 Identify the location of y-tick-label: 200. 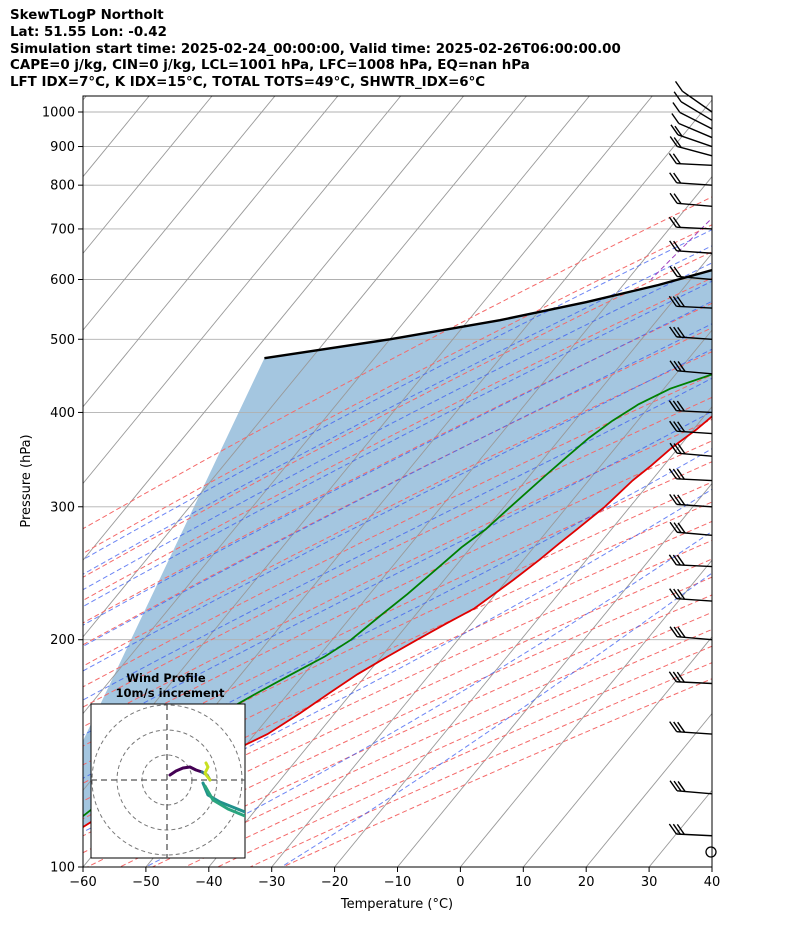
(62, 640).